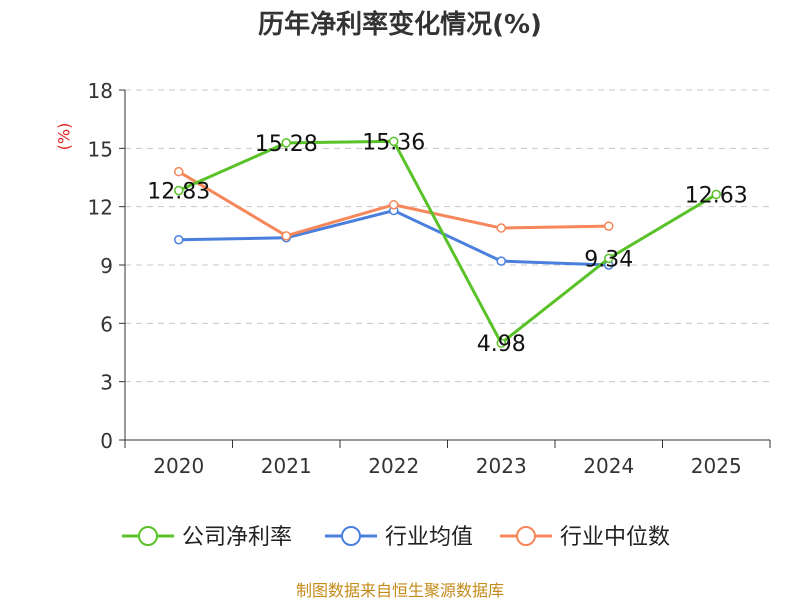 This screenshot has height=601, width=800. I want to click on legend-label: 公司净利率, so click(237, 537).